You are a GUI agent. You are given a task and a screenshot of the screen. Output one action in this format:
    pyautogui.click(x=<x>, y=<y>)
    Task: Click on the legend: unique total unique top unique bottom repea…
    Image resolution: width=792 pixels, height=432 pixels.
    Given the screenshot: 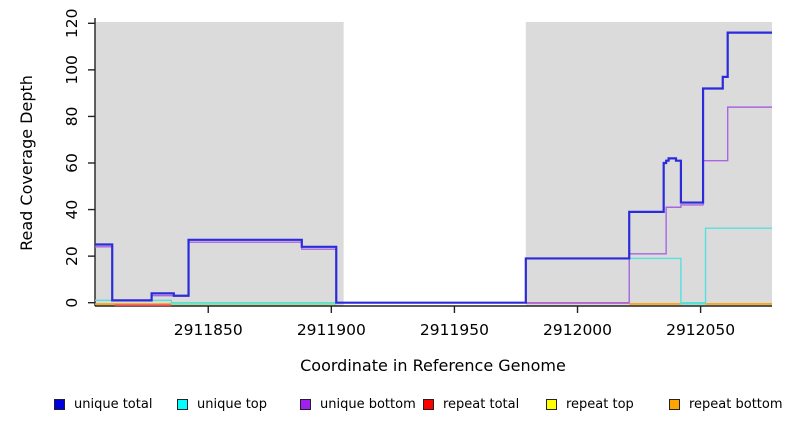 What is the action you would take?
    pyautogui.click(x=423, y=404)
    